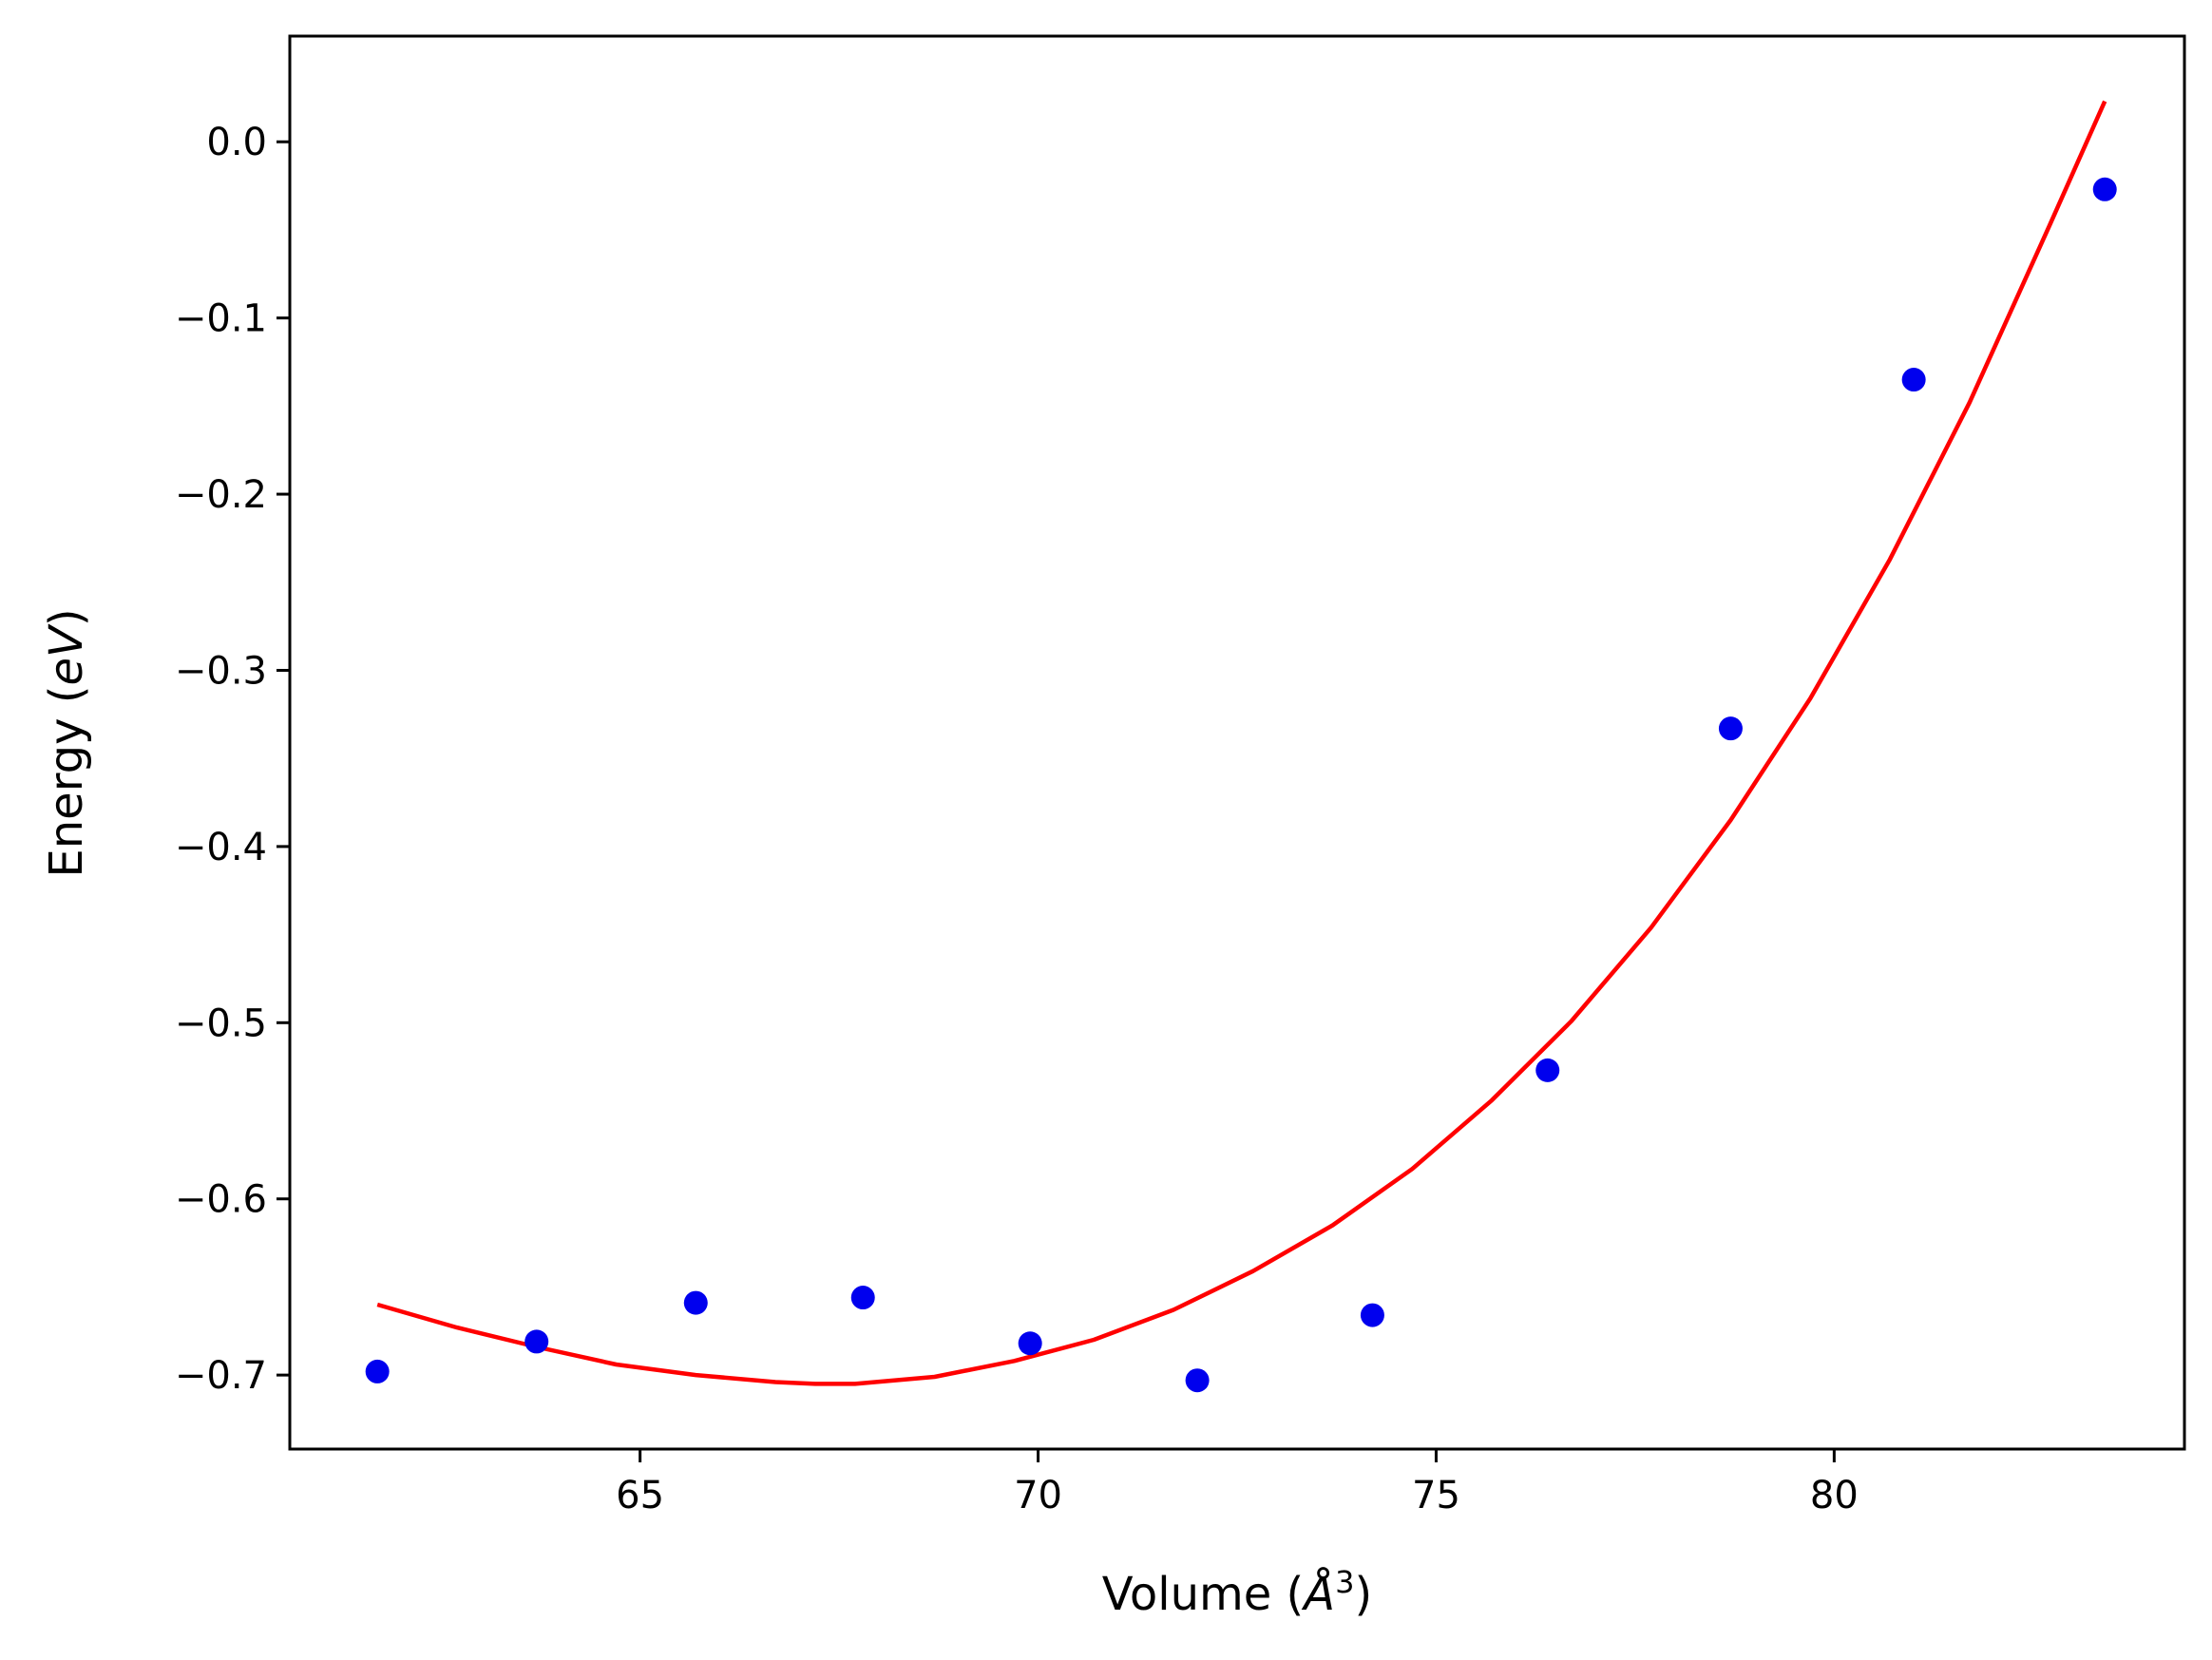 Image resolution: width=2212 pixels, height=1660 pixels. I want to click on y-tick-label: −0.4, so click(221, 847).